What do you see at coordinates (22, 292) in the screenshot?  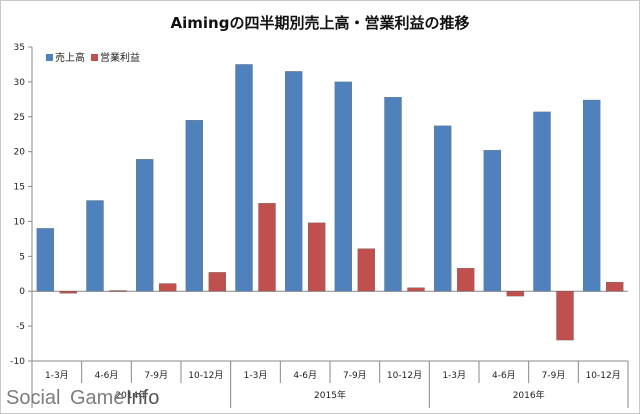 I see `y-tick-label: 0` at bounding box center [22, 292].